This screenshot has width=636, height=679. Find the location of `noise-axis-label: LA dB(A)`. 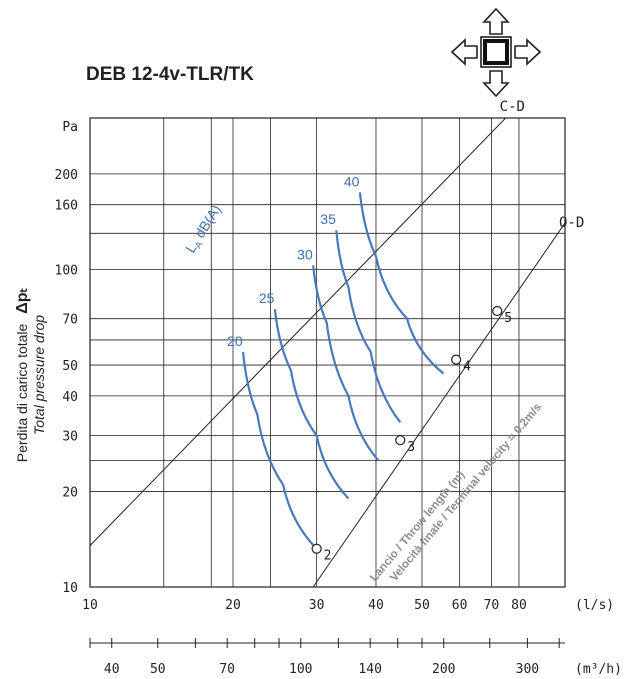

noise-axis-label: LA dB(A) is located at coordinates (204, 229).